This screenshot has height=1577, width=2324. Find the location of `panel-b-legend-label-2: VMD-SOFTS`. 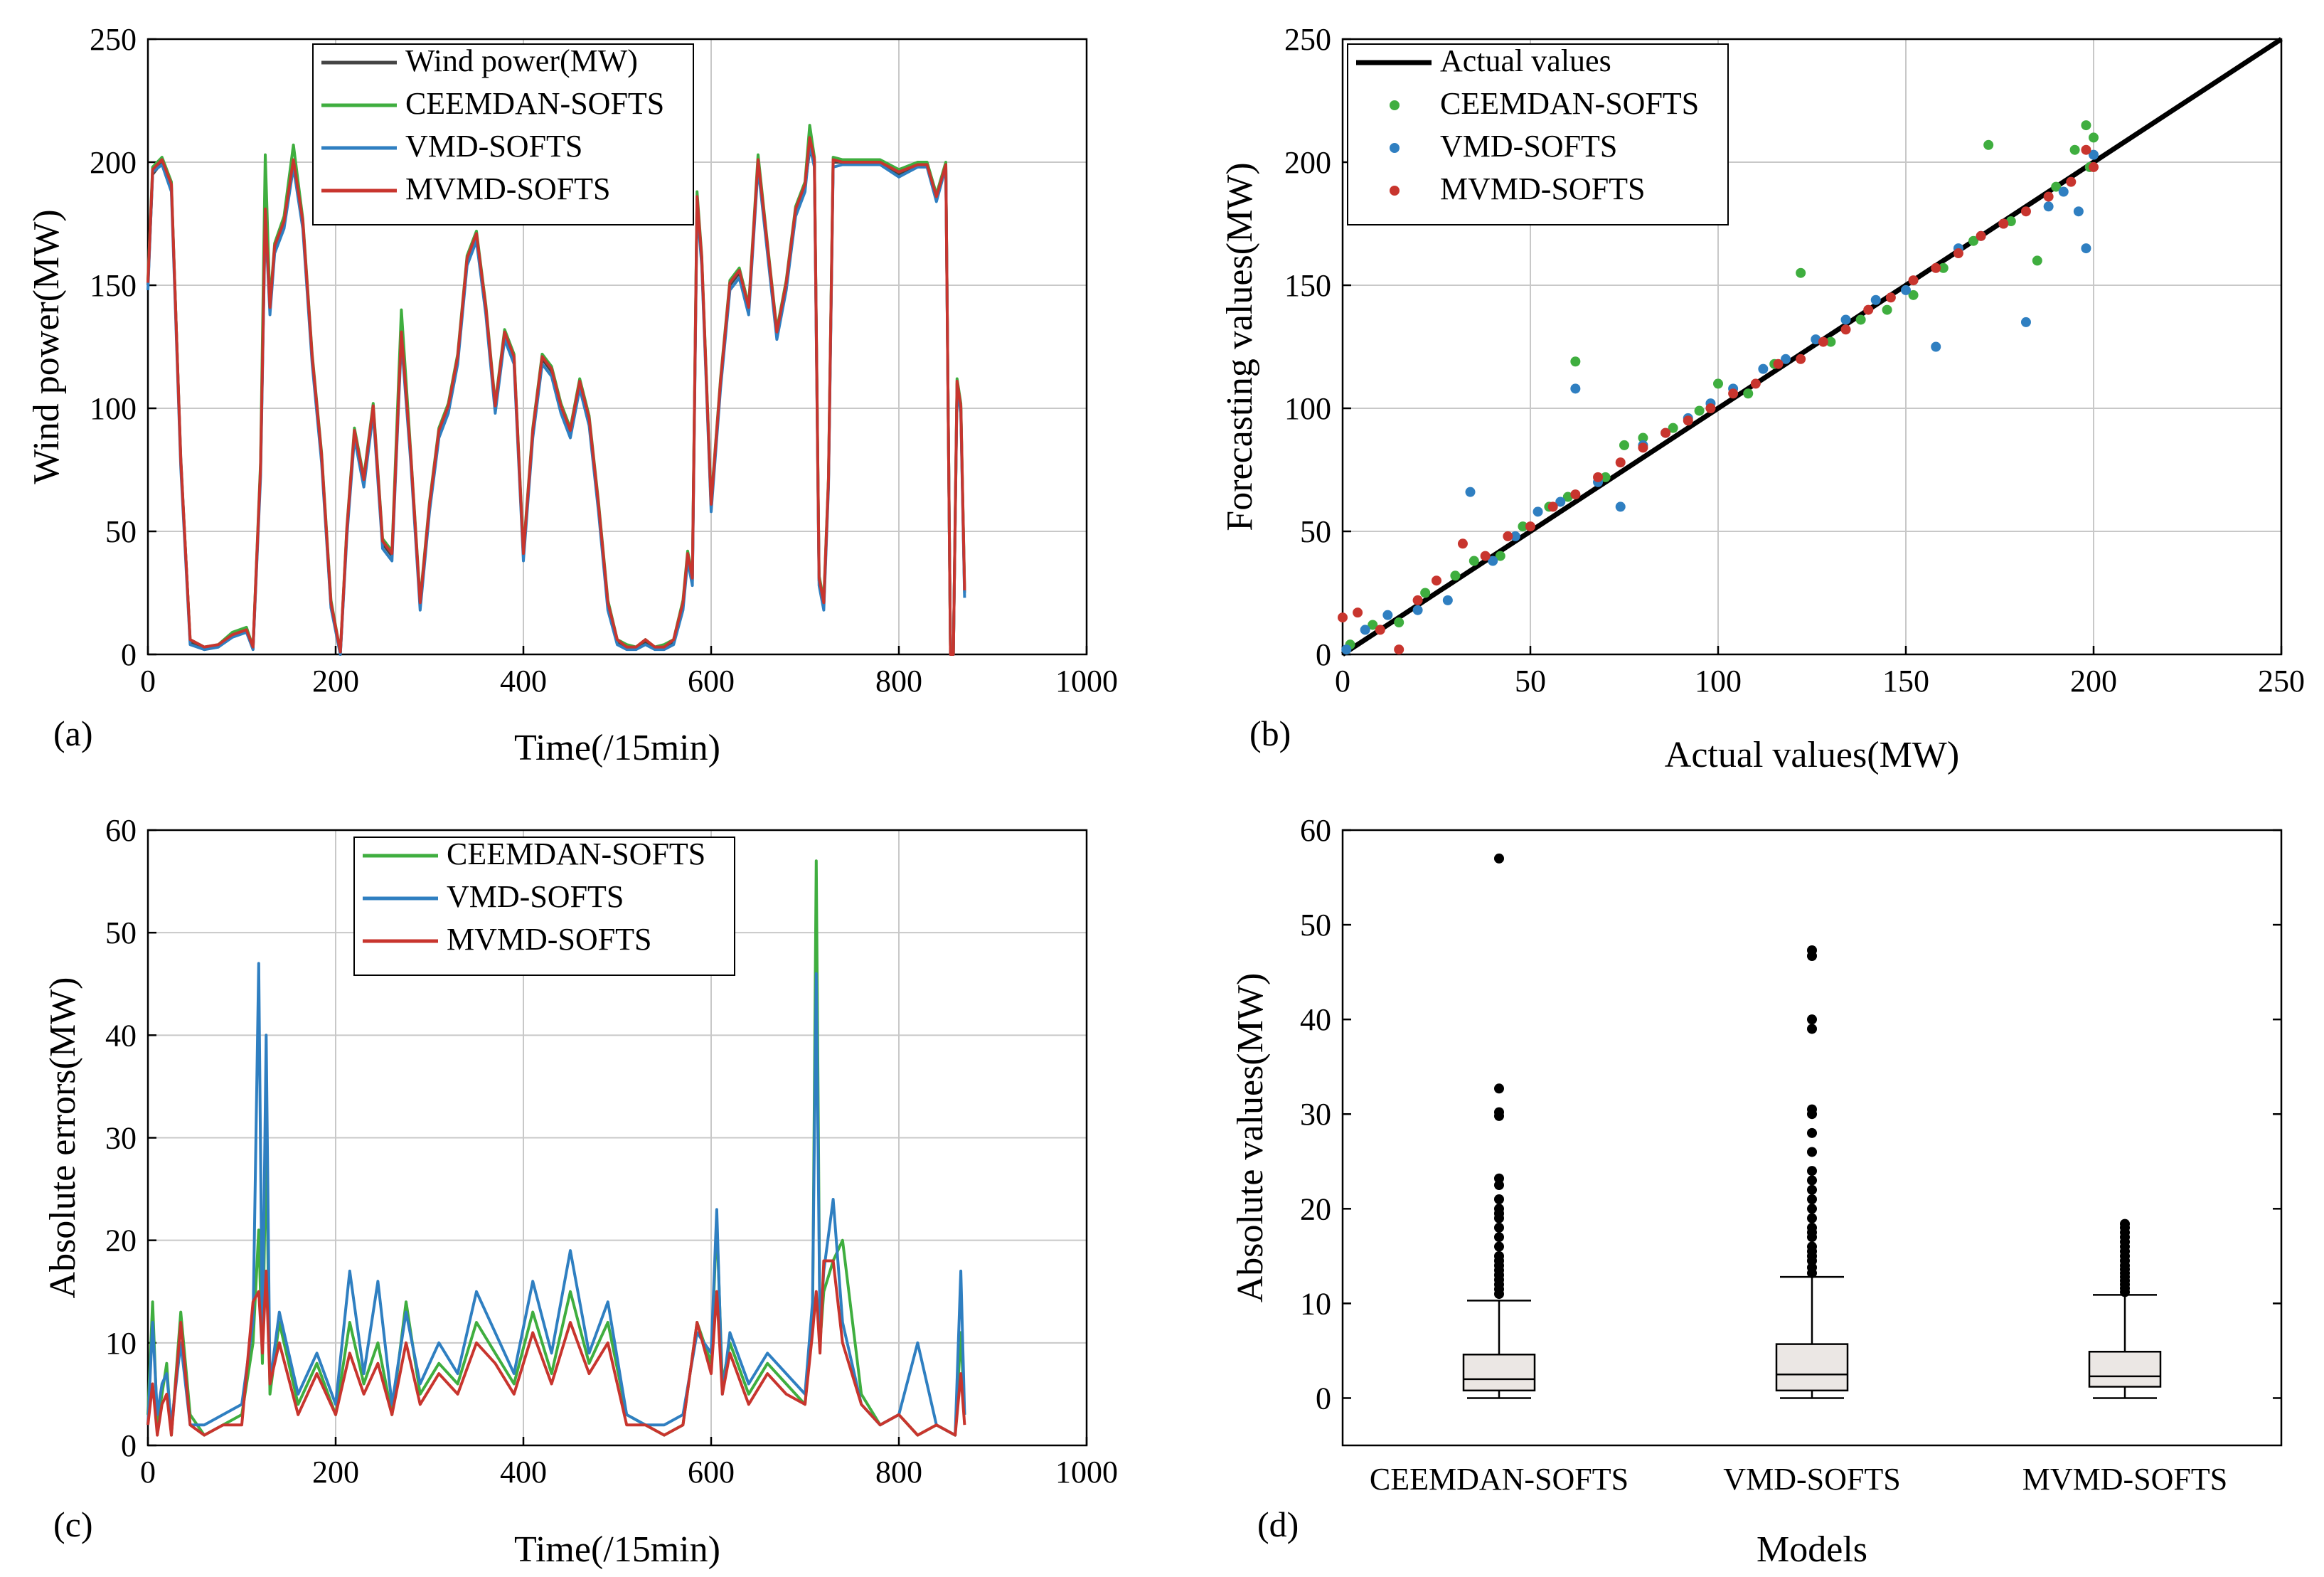

panel-b-legend-label-2: VMD-SOFTS is located at coordinates (1529, 146).